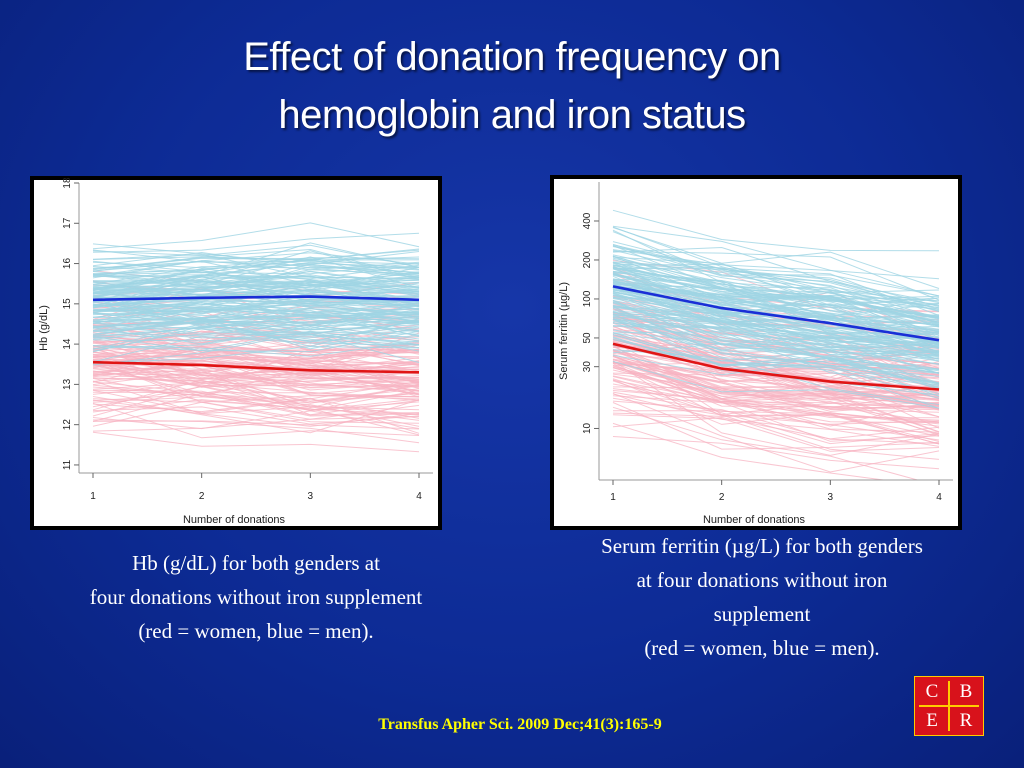 This screenshot has width=1024, height=768. Describe the element at coordinates (587, 428) in the screenshot. I see `y-tick-label: 10` at that location.